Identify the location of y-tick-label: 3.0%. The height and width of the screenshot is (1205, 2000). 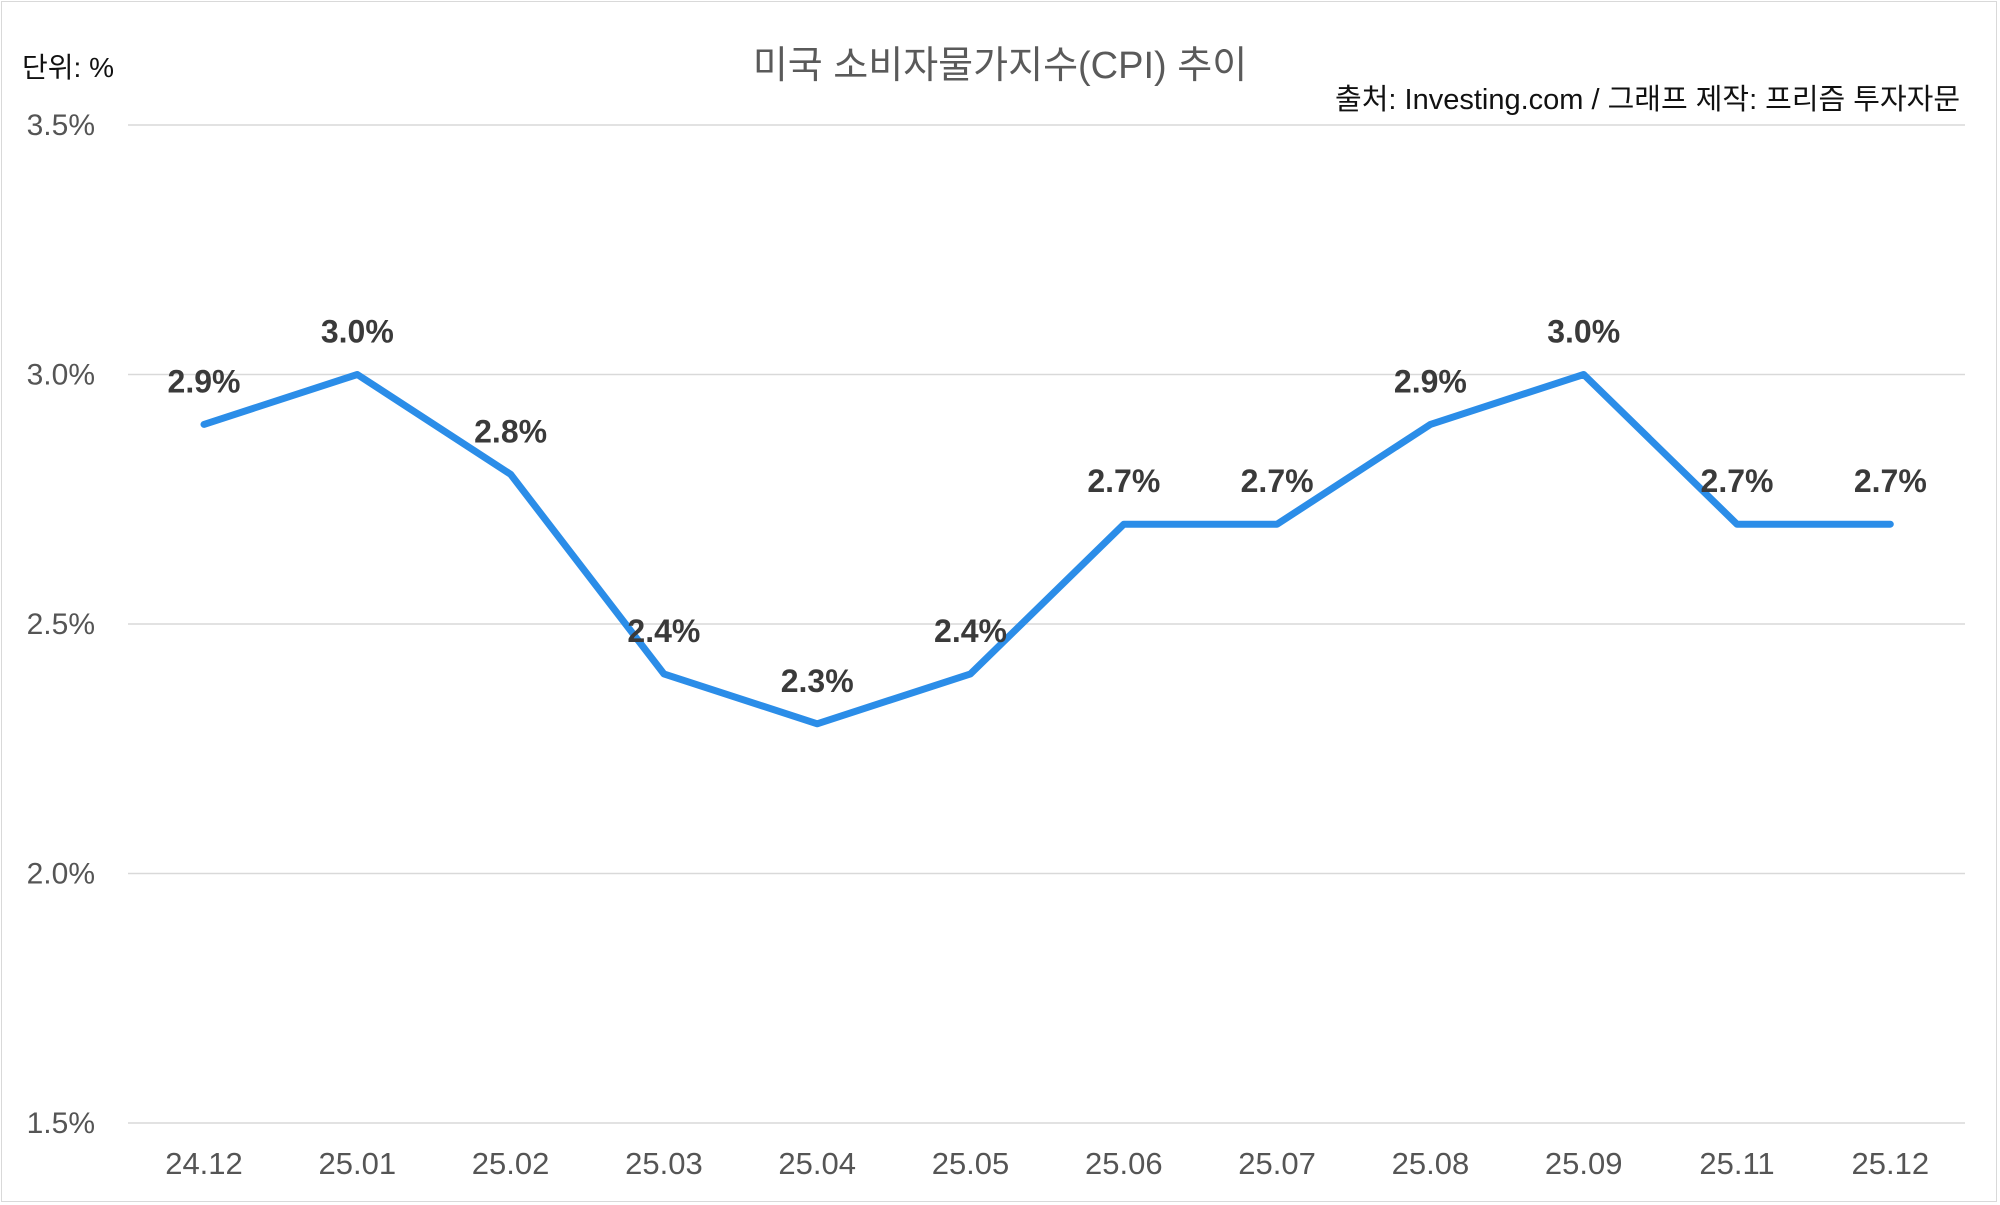
(61, 375).